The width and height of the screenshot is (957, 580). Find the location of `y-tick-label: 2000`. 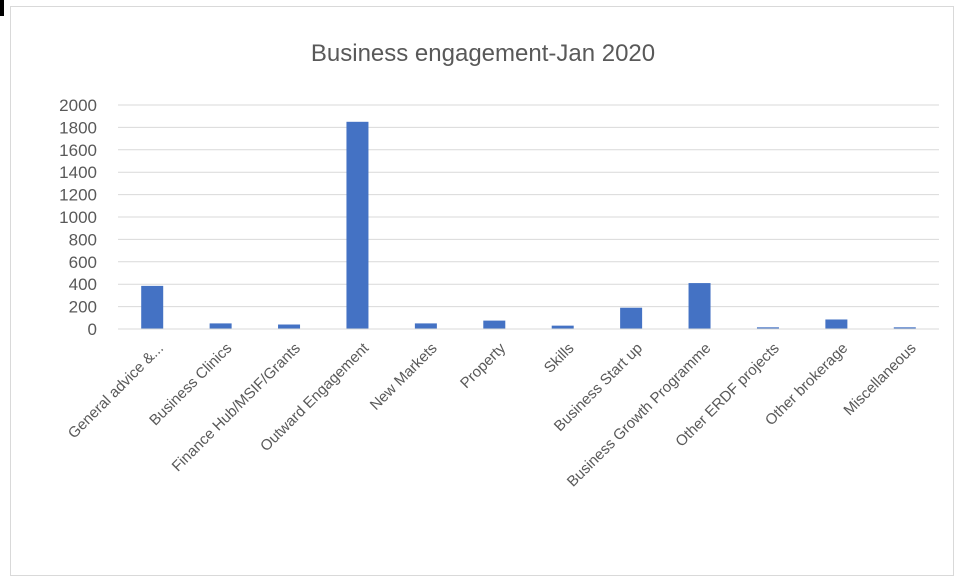

y-tick-label: 2000 is located at coordinates (78, 105).